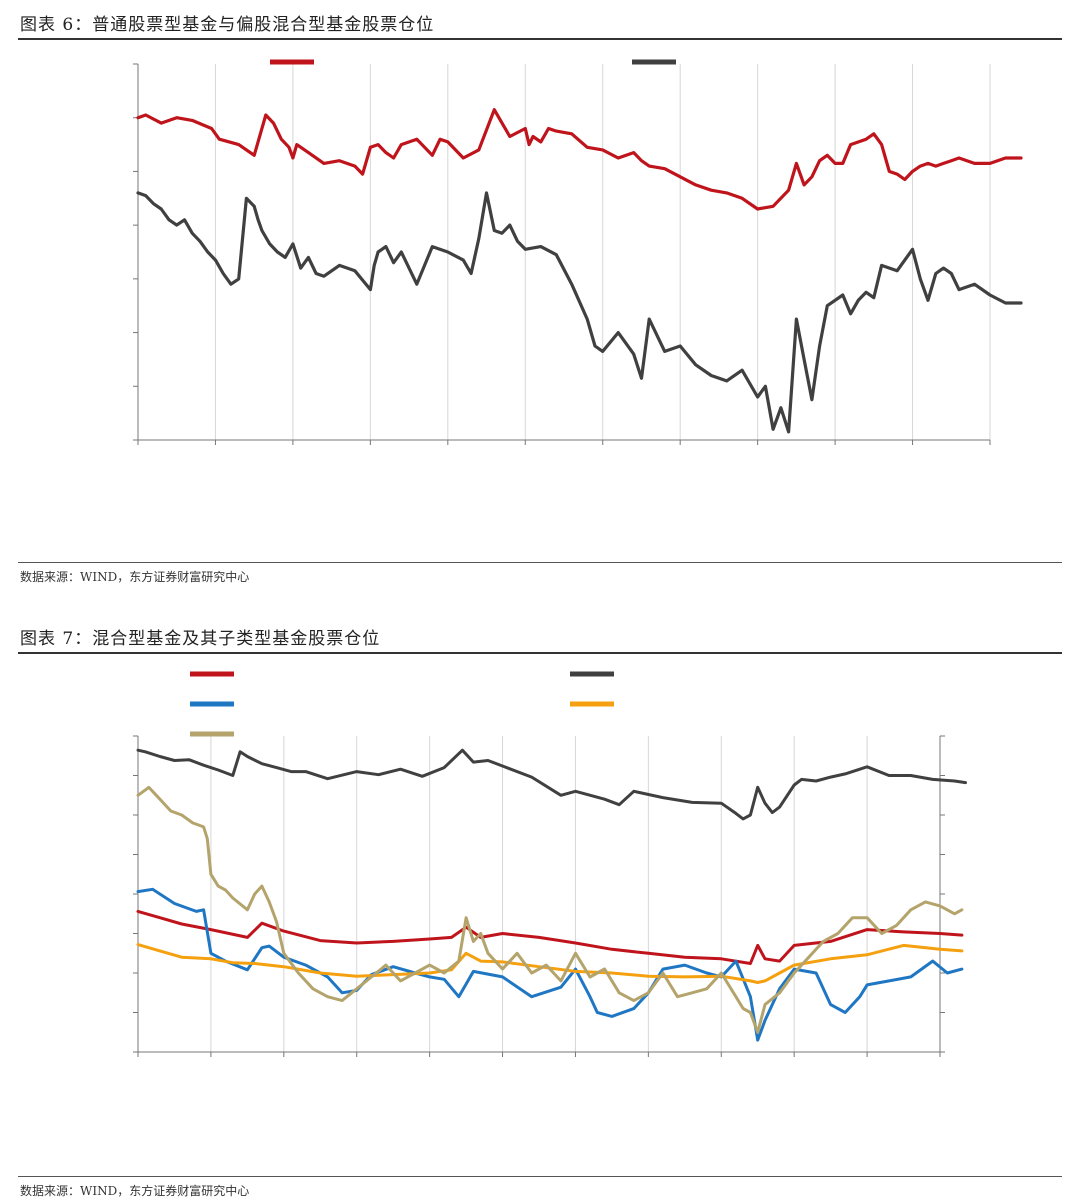 Image resolution: width=1080 pixels, height=1203 pixels. Describe the element at coordinates (227, 25) in the screenshot. I see `figure-6-title: 图表 6：普通股票型基金与偏股混合型基金股票仓位` at that location.